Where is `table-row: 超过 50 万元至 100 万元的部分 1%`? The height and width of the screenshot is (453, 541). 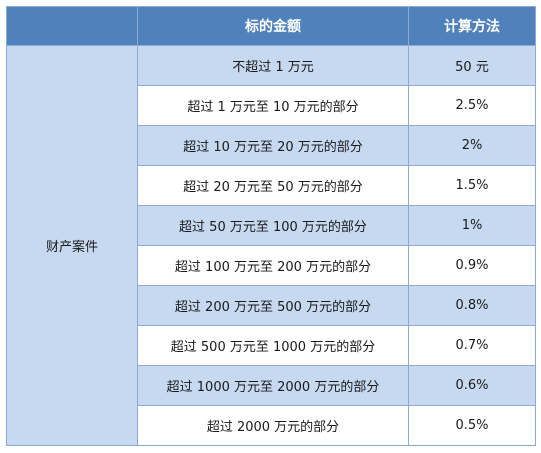
table-row: 超过 50 万元至 100 万元的部分 1% is located at coordinates (271, 225).